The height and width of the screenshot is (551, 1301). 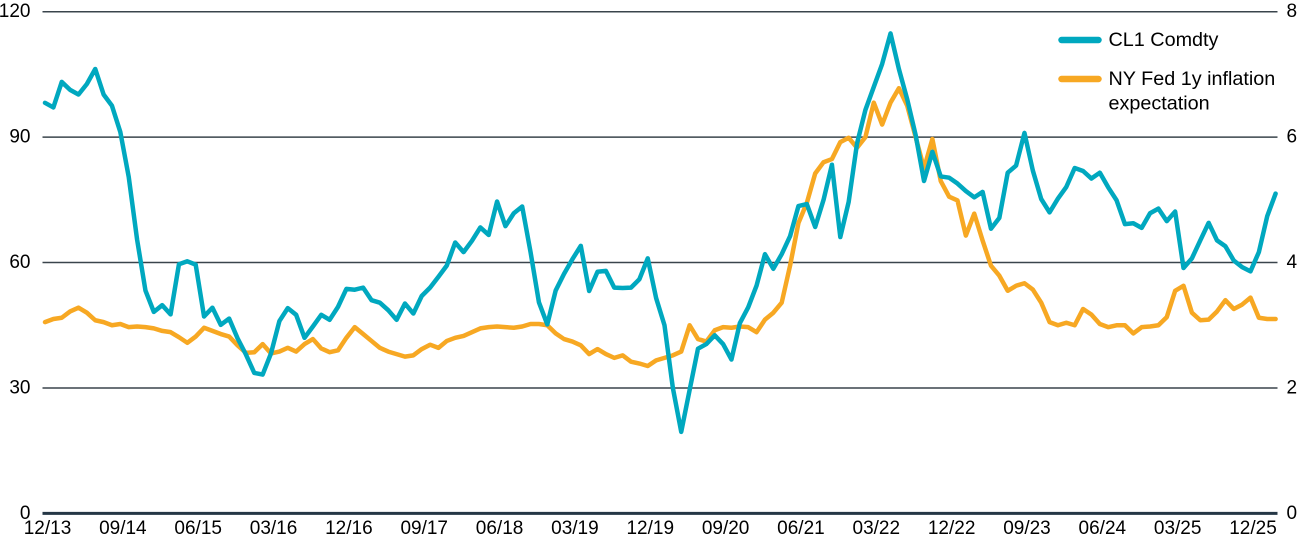 What do you see at coordinates (15, 11) in the screenshot?
I see `left-axis-tick-label: 120` at bounding box center [15, 11].